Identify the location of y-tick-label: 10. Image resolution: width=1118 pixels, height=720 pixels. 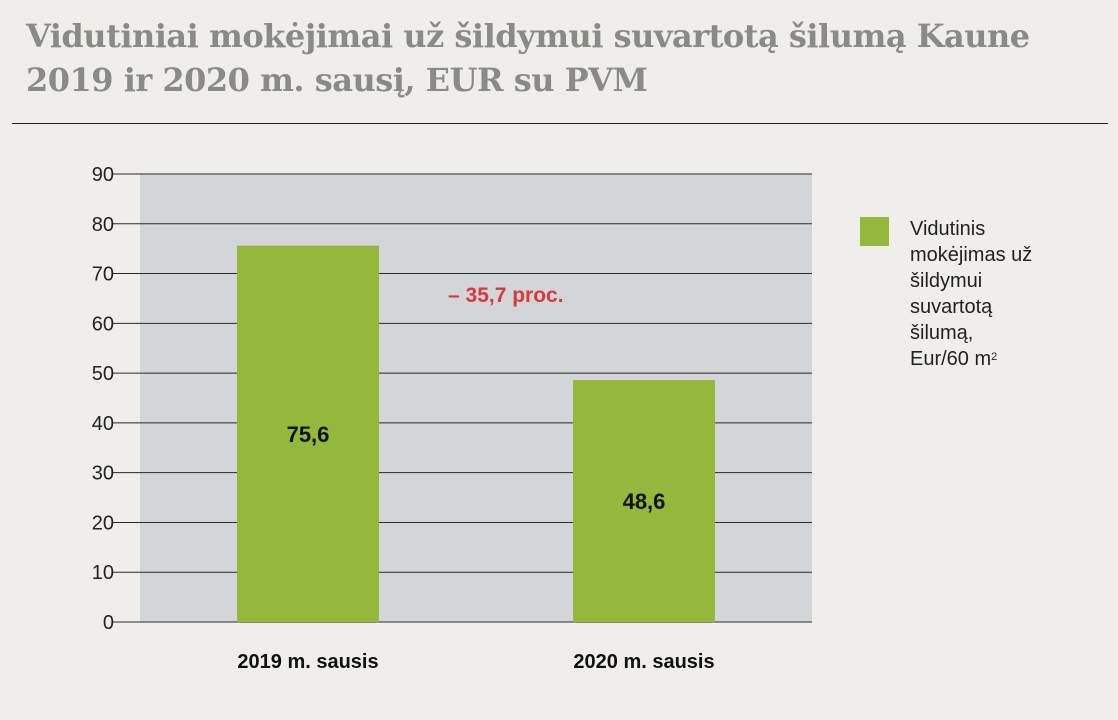
(103, 573).